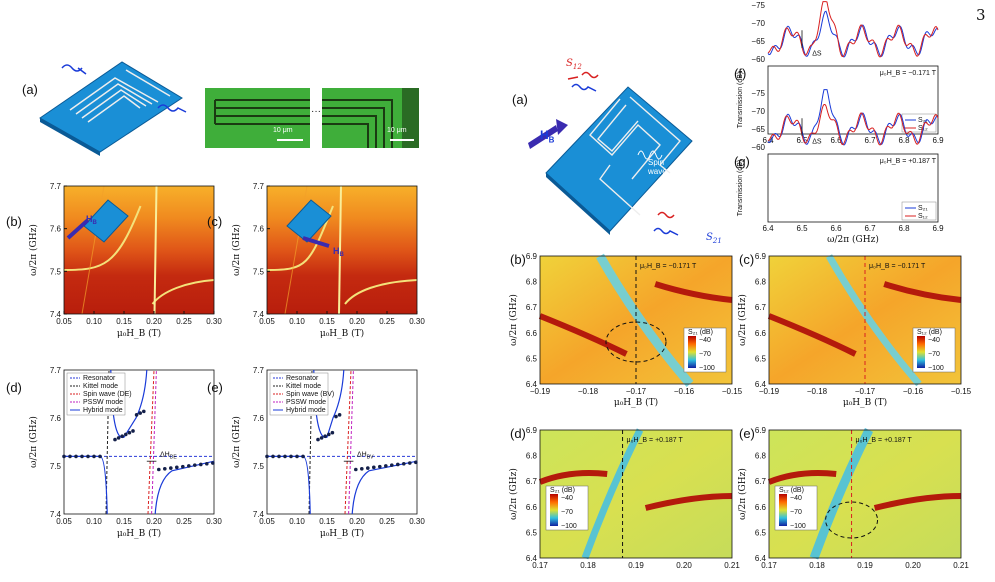 Image resolution: width=995 pixels, height=582 pixels. I want to click on scalebar-label-1: 10 μm, so click(283, 130).